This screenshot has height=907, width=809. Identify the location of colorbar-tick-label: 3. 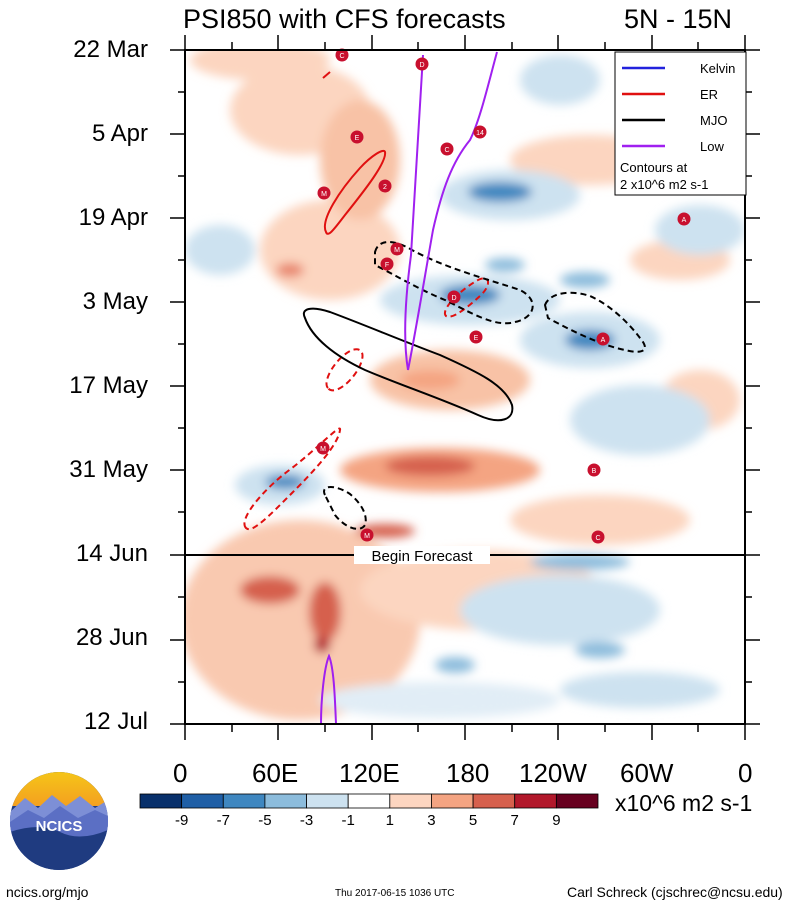
(431, 820).